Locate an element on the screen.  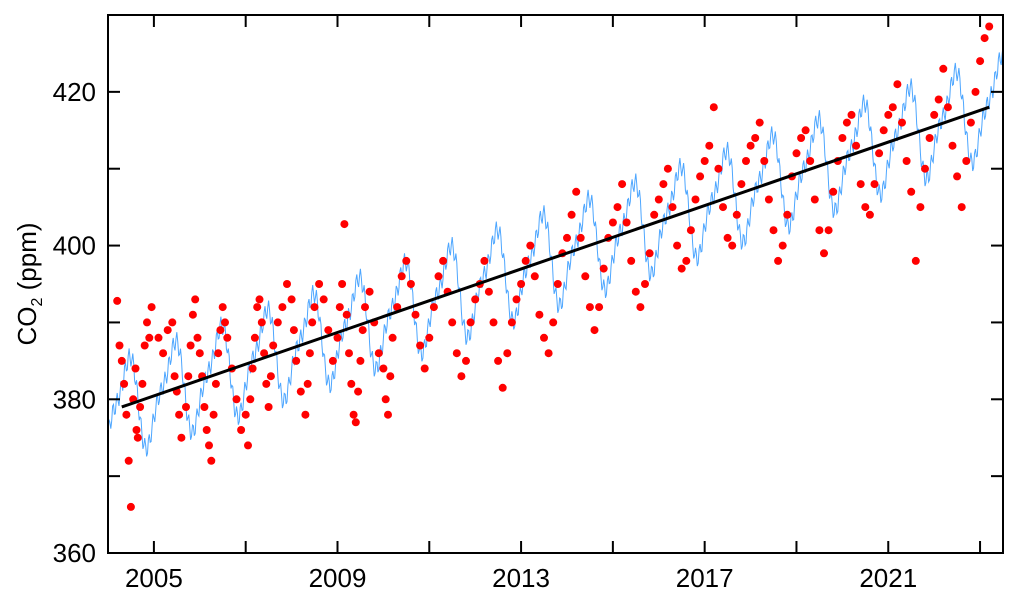
y-axis-title-subscript: 2 is located at coordinates (37, 302).